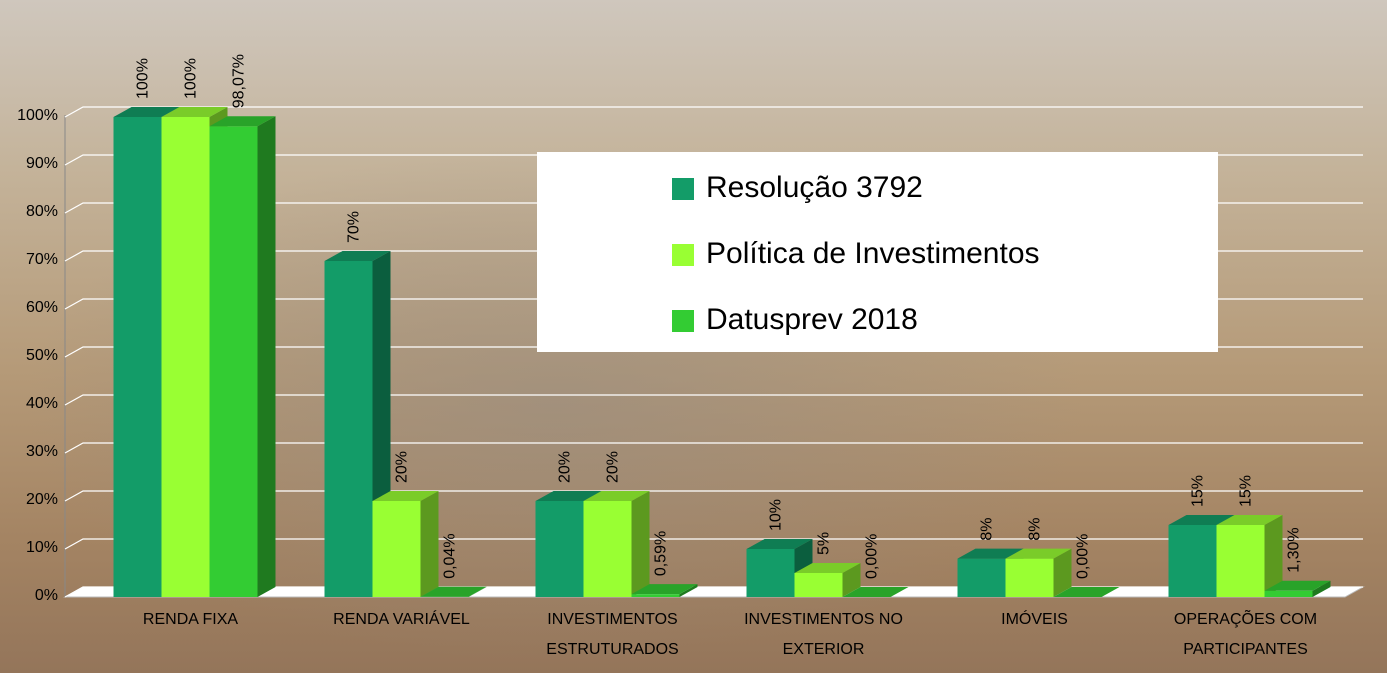 The height and width of the screenshot is (673, 1387). I want to click on y-tick-label: 90%, so click(42, 163).